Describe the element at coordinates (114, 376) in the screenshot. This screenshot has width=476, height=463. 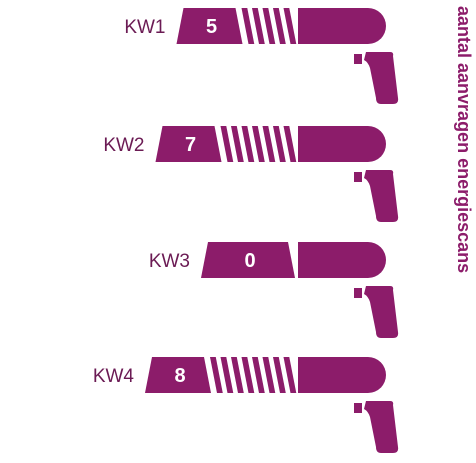
I see `category-label: KW4` at that location.